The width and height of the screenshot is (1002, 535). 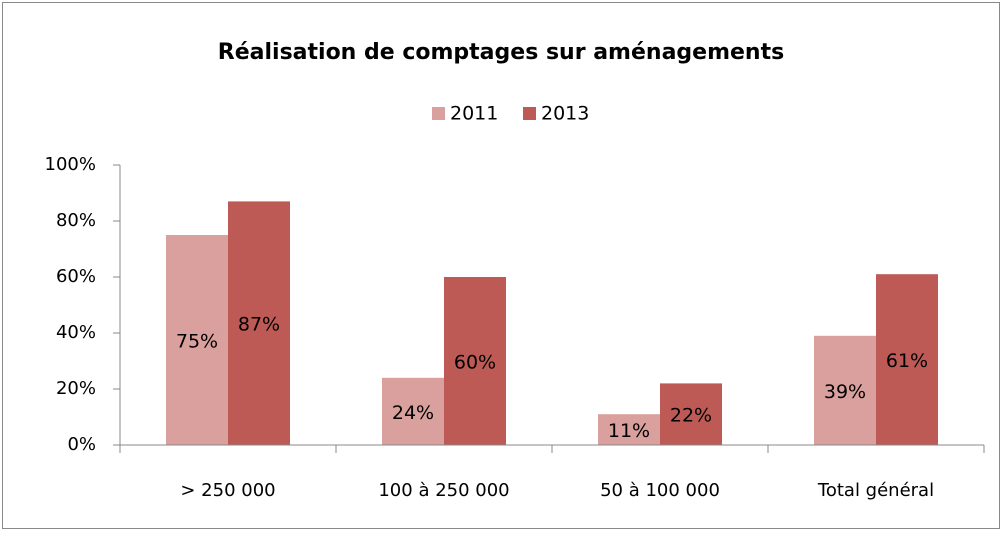 I want to click on value-label: 75%, so click(x=197, y=342).